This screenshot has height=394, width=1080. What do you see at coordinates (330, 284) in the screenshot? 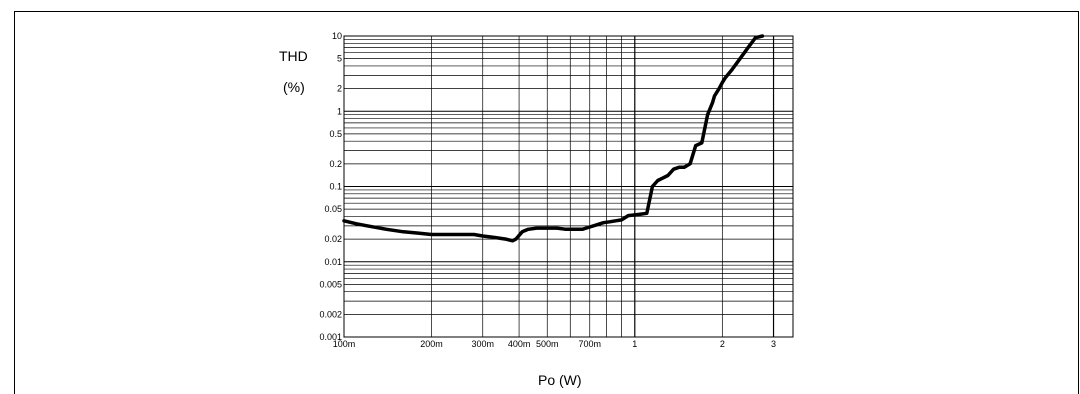
I see `y-tick-label: 0.005` at bounding box center [330, 284].